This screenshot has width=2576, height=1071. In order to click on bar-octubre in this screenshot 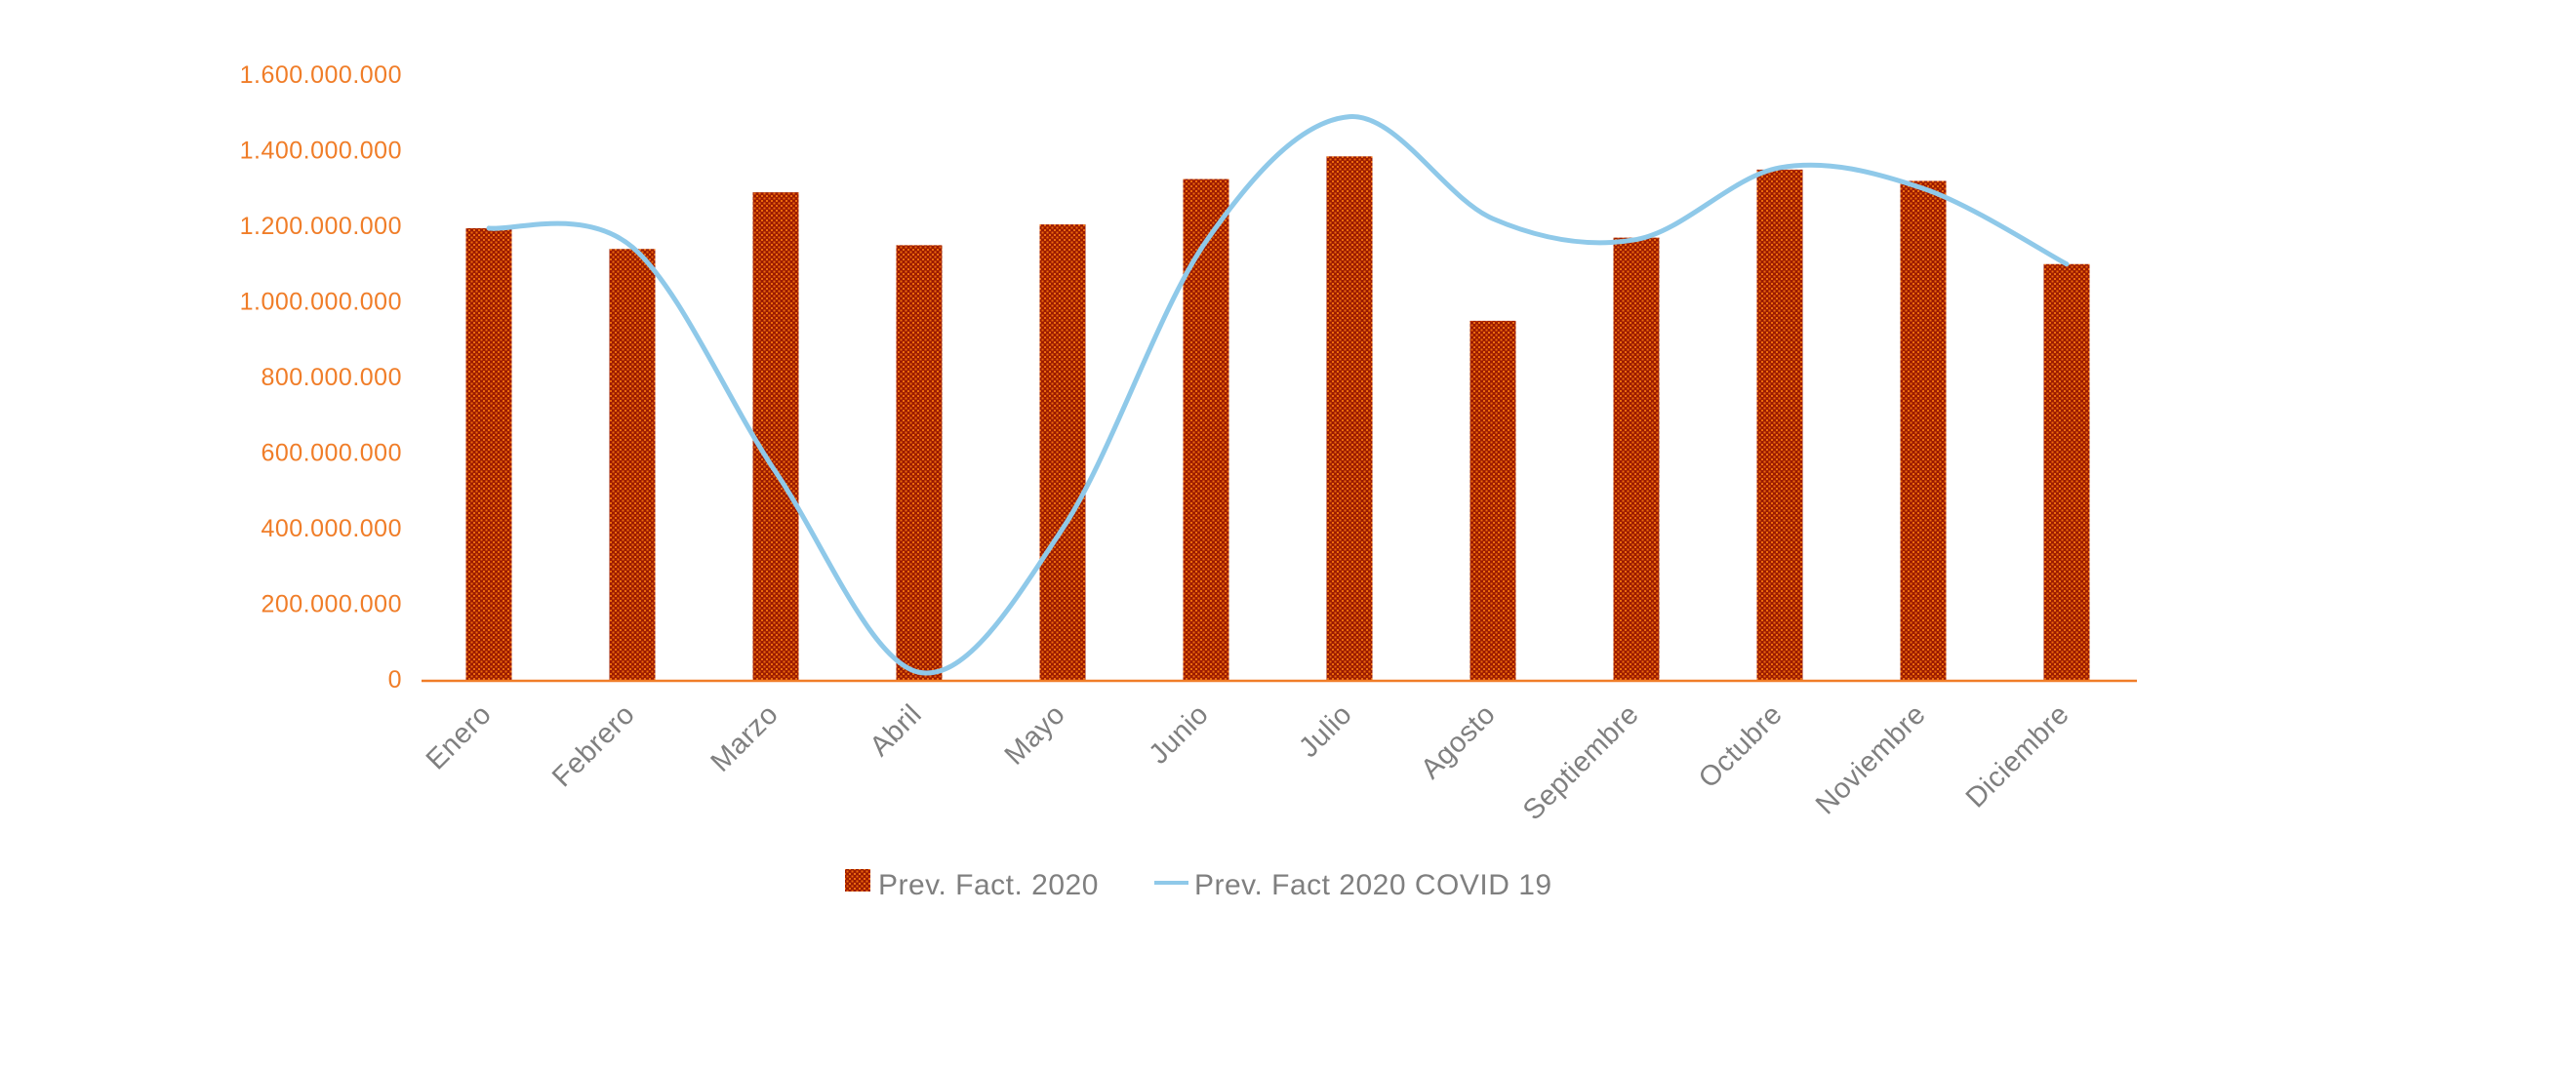, I will do `click(1779, 425)`.